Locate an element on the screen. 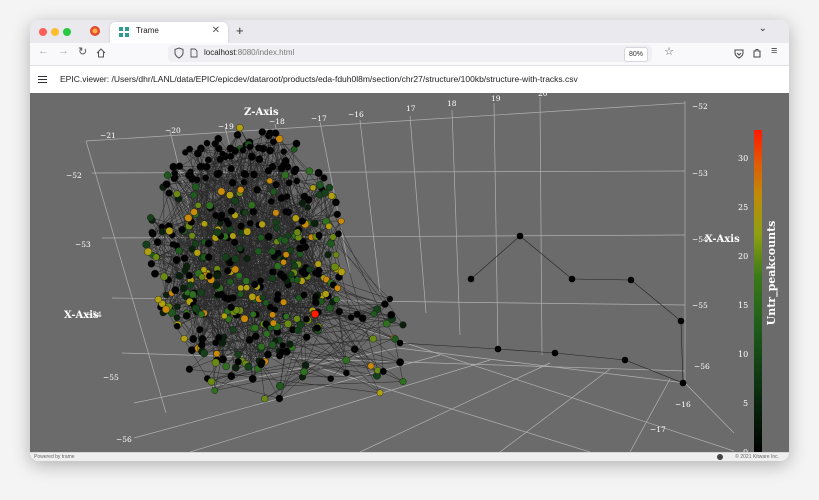 The height and width of the screenshot is (500, 819). powered-by-text: Powered by trame is located at coordinates (54, 457).